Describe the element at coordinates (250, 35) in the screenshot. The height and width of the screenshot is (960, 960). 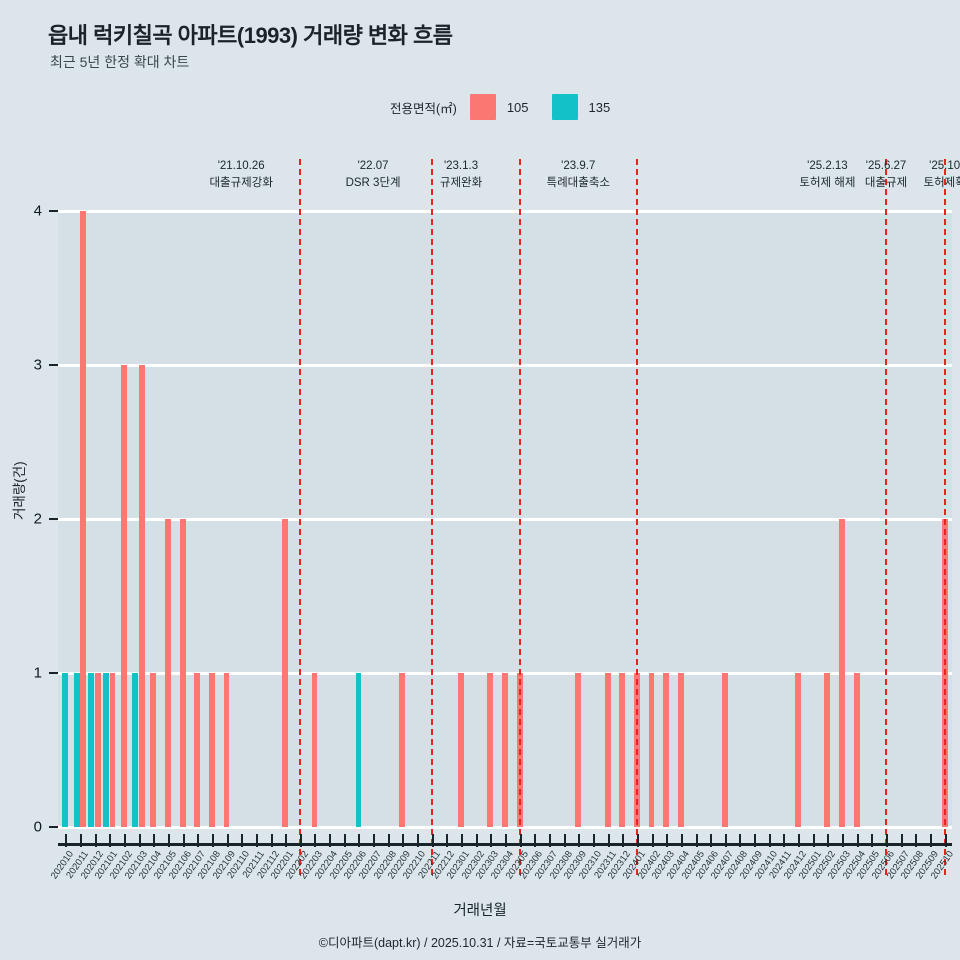
I see `chart-title: 읍내 럭키칠곡 아파트(1993) 거래량 변화 흐름` at that location.